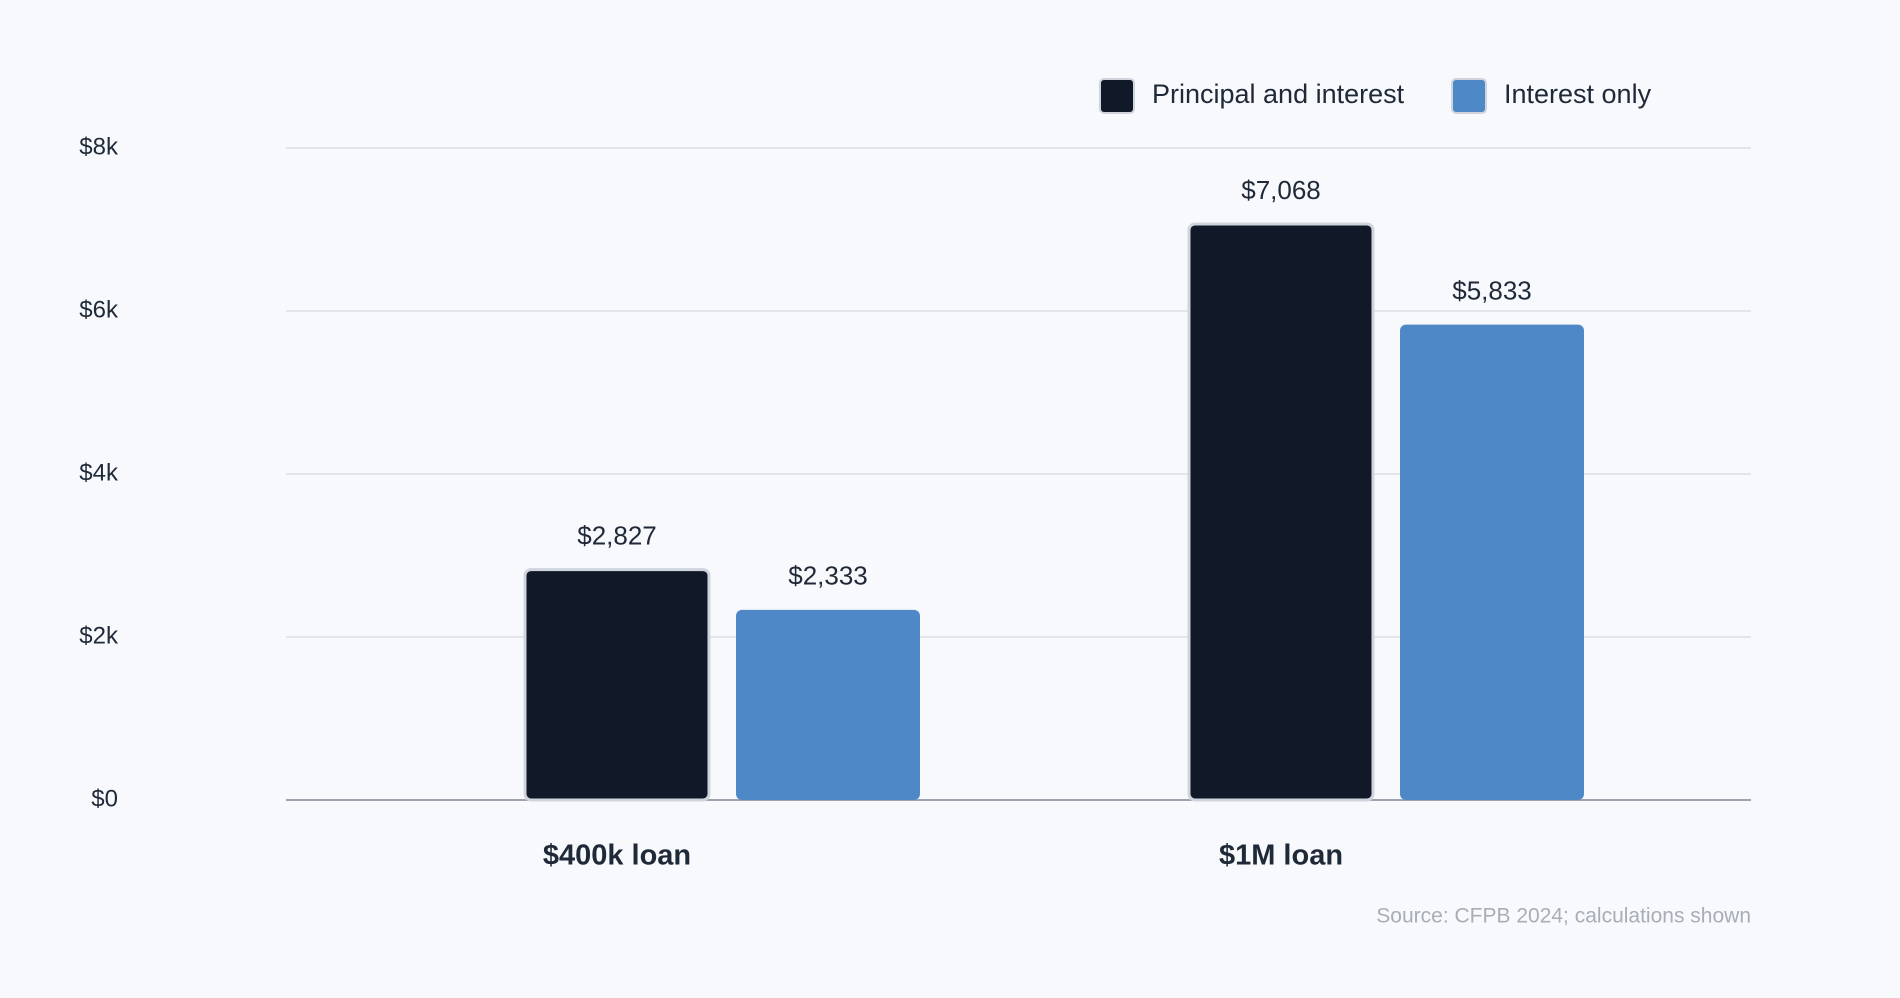 The image size is (1900, 998). I want to click on x-tick-label: $400k loan, so click(617, 856).